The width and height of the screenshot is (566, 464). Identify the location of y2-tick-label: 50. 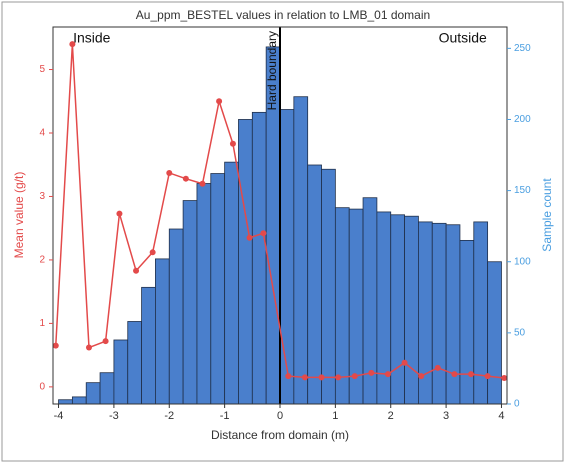
(520, 333).